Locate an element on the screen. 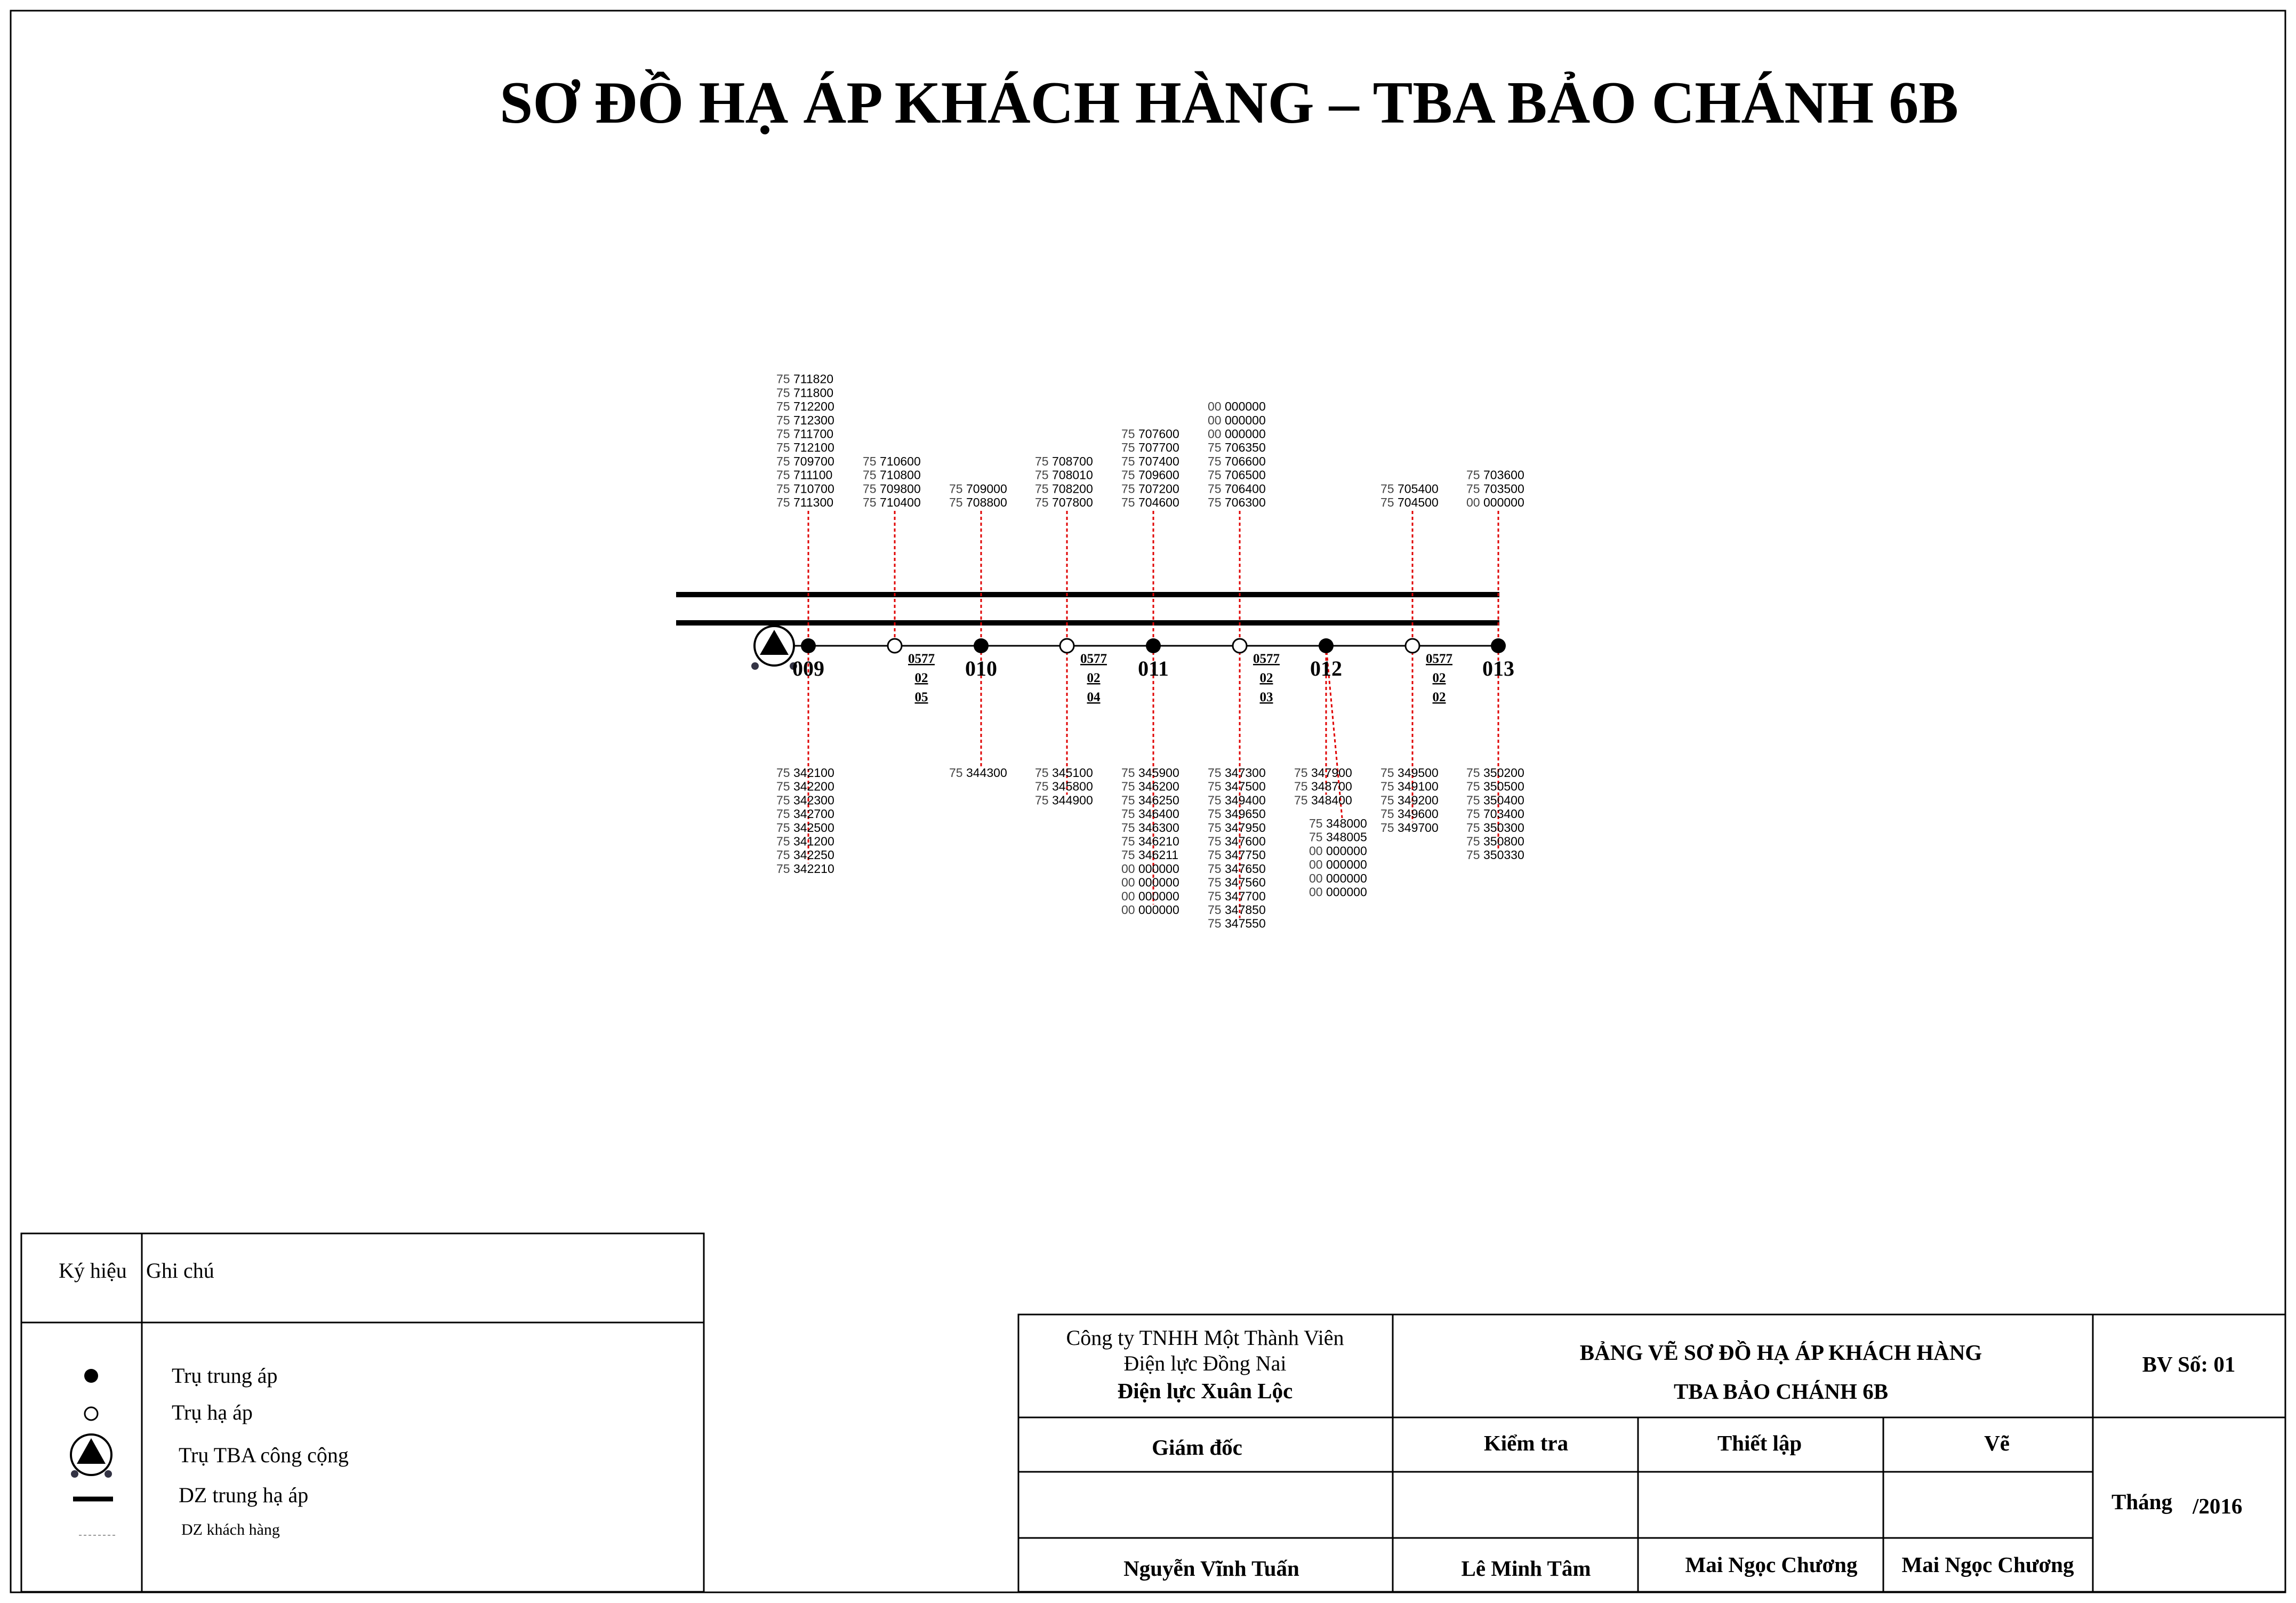 The width and height of the screenshot is (2296, 1603). customer-code: 75 708200 is located at coordinates (1064, 488).